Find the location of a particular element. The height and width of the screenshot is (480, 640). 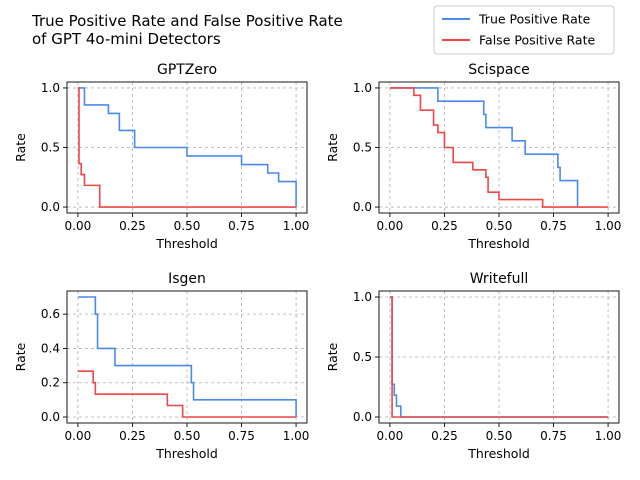

legend-fpr-label: False Positive Rate is located at coordinates (537, 40).